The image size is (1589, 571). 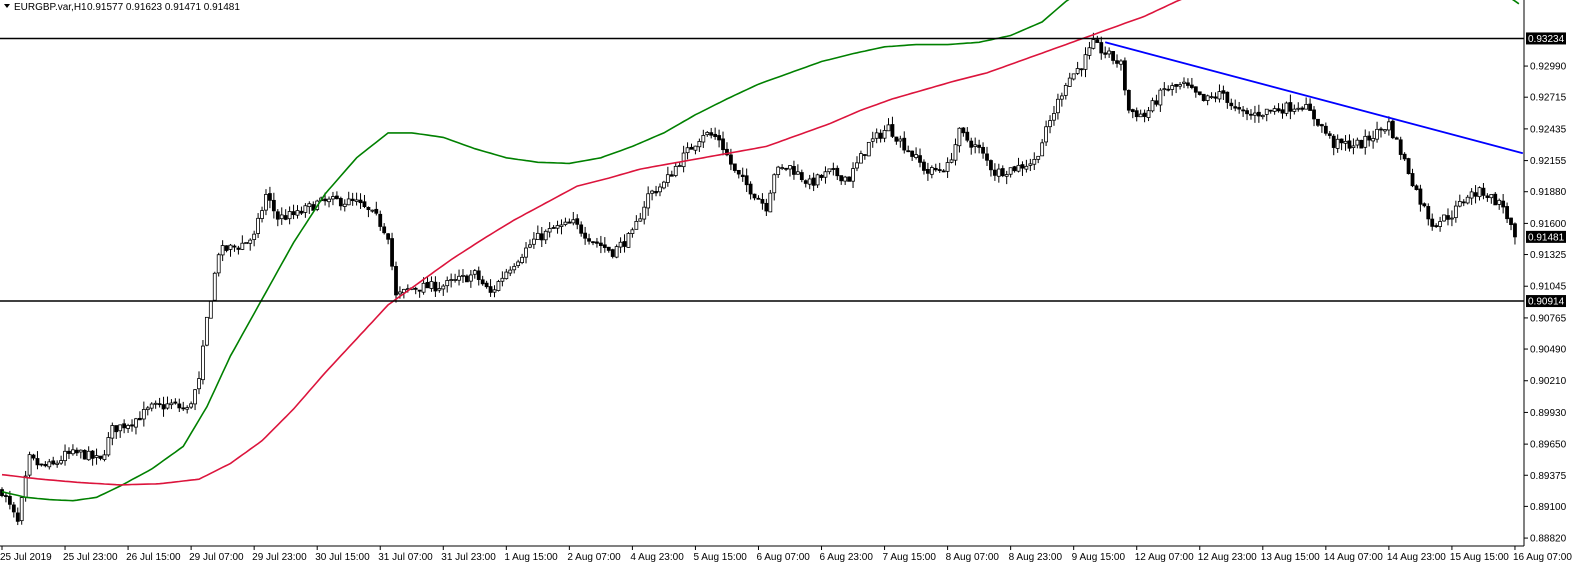 What do you see at coordinates (7, 6) in the screenshot?
I see `dropdown-triangle-icon` at bounding box center [7, 6].